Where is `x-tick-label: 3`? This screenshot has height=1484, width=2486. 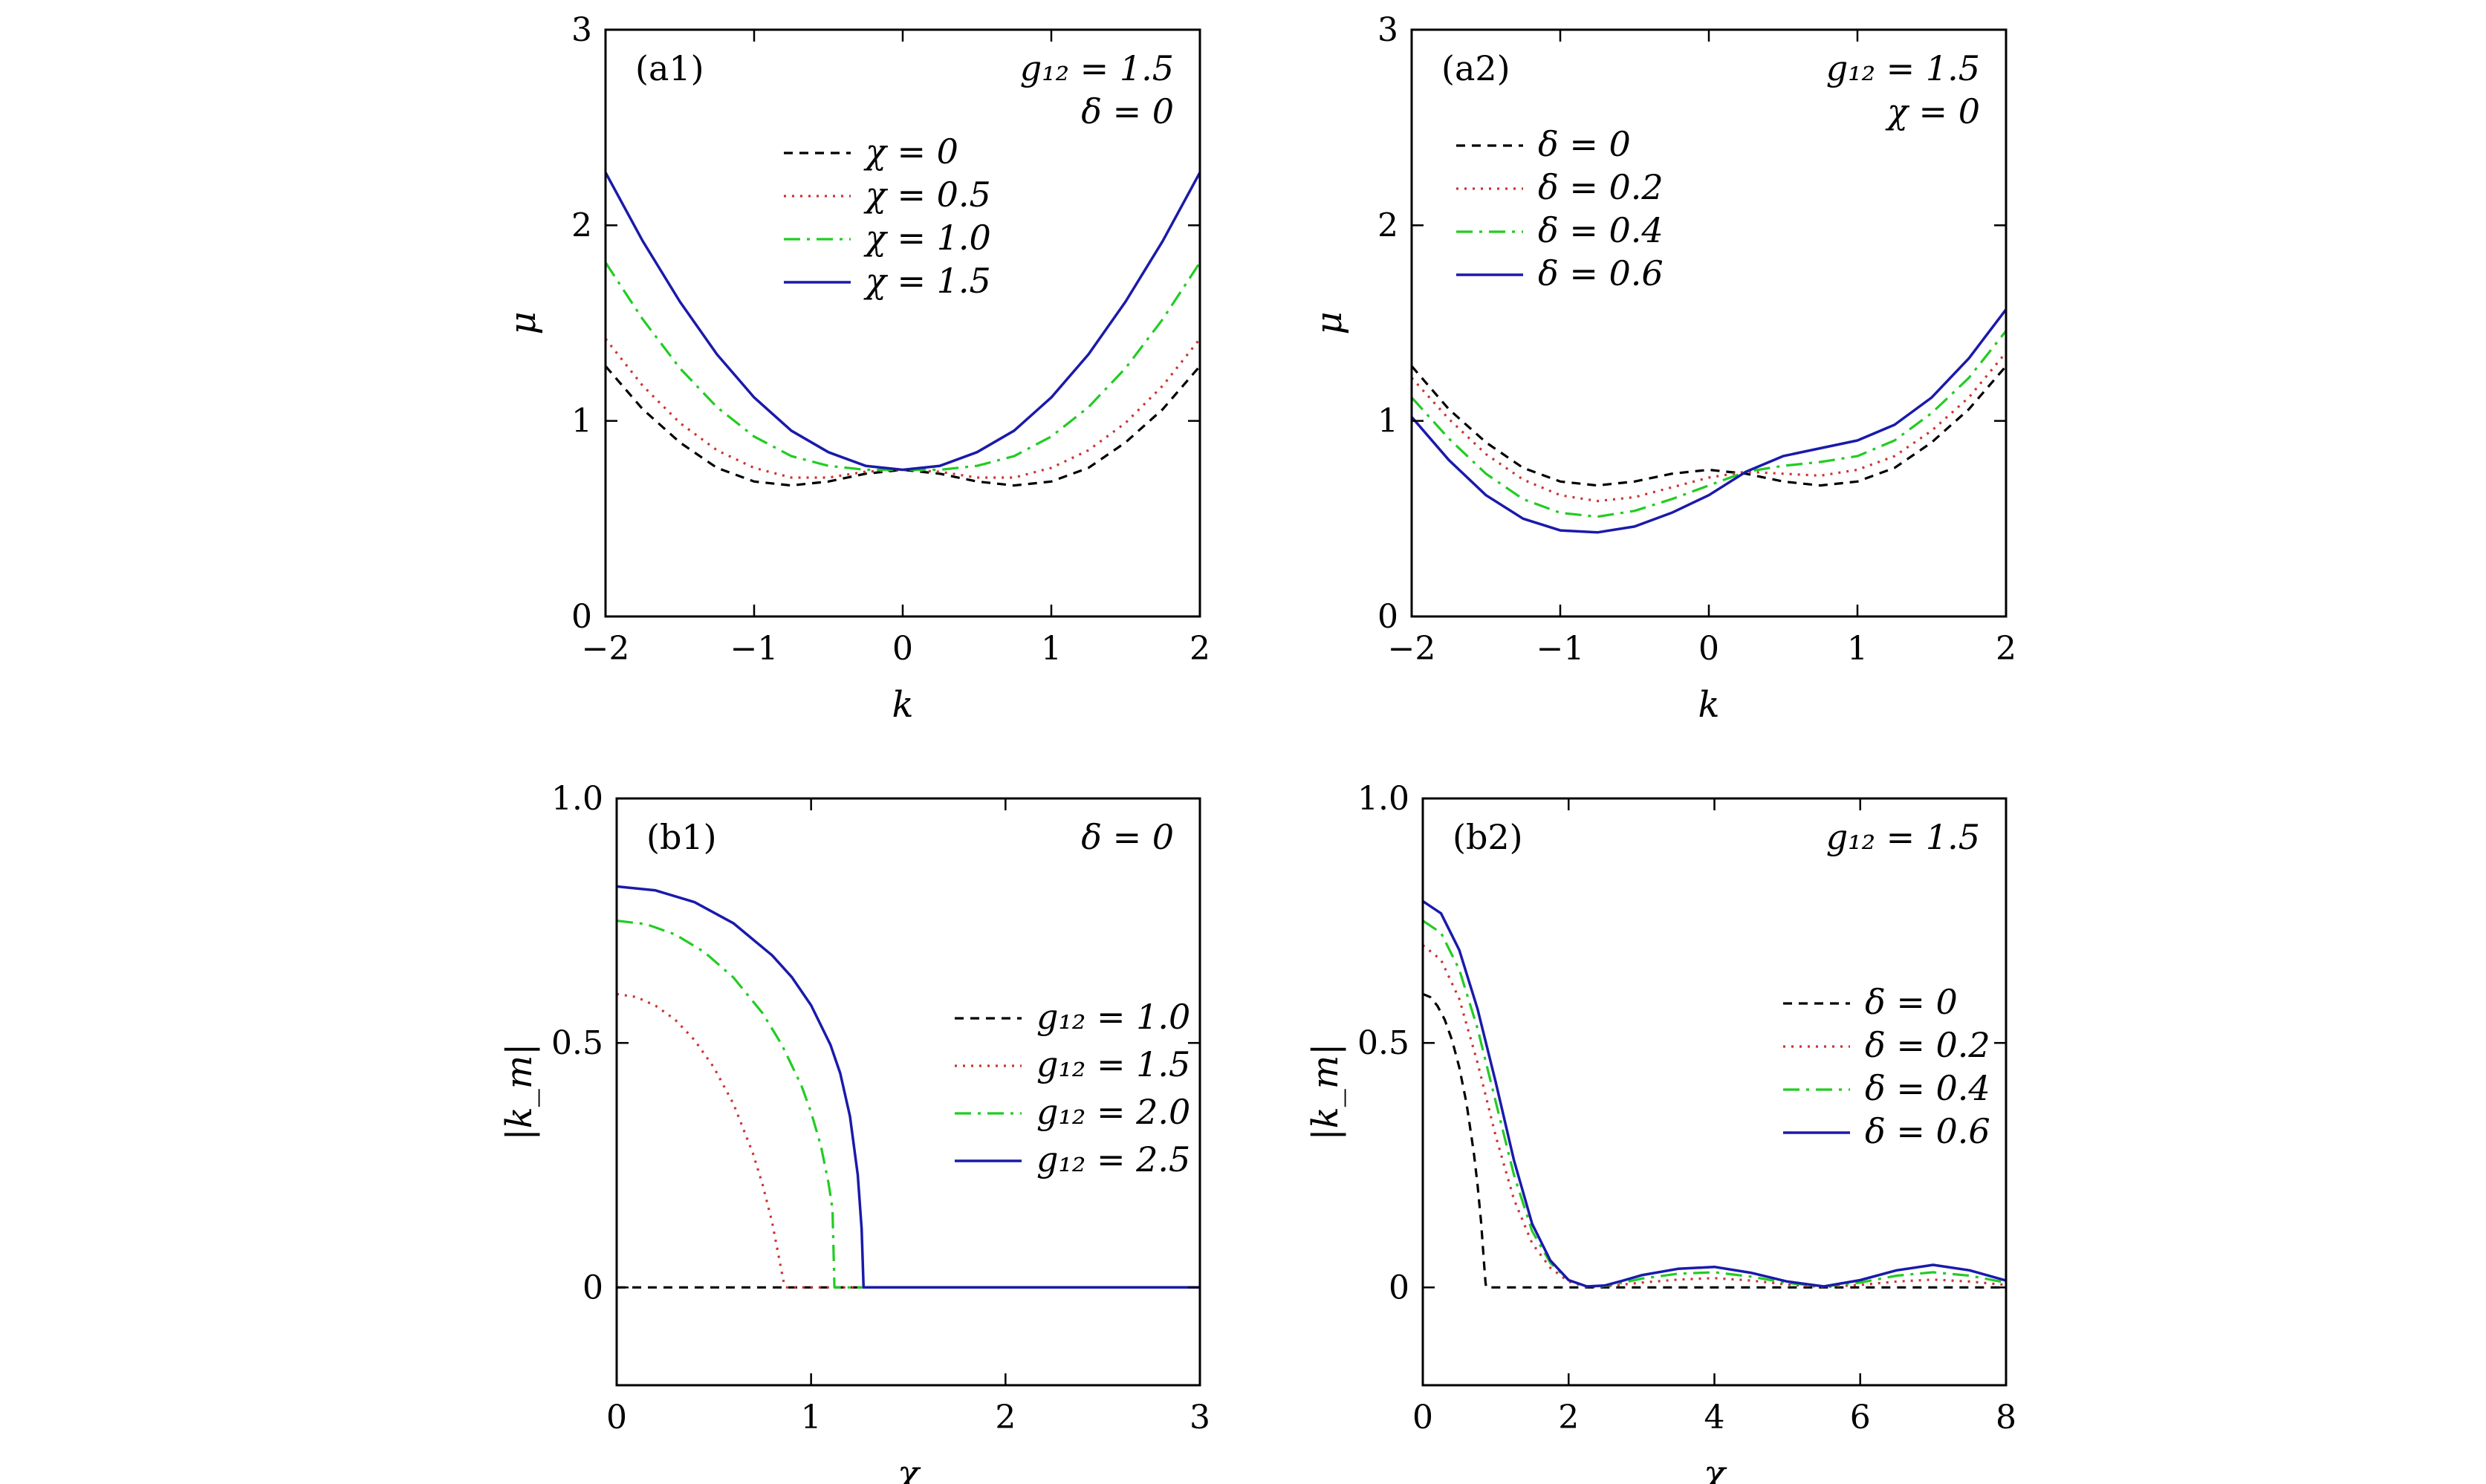 x-tick-label: 3 is located at coordinates (1200, 1418).